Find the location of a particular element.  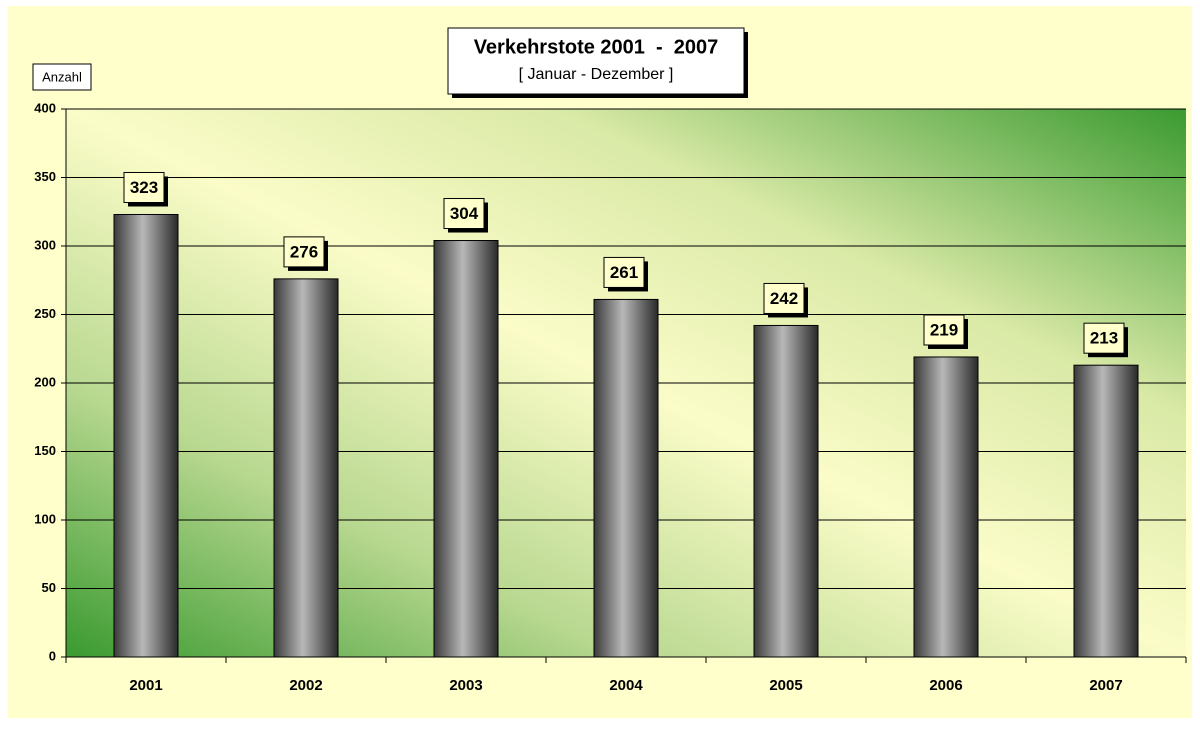

y-label-box is located at coordinates (62, 77).